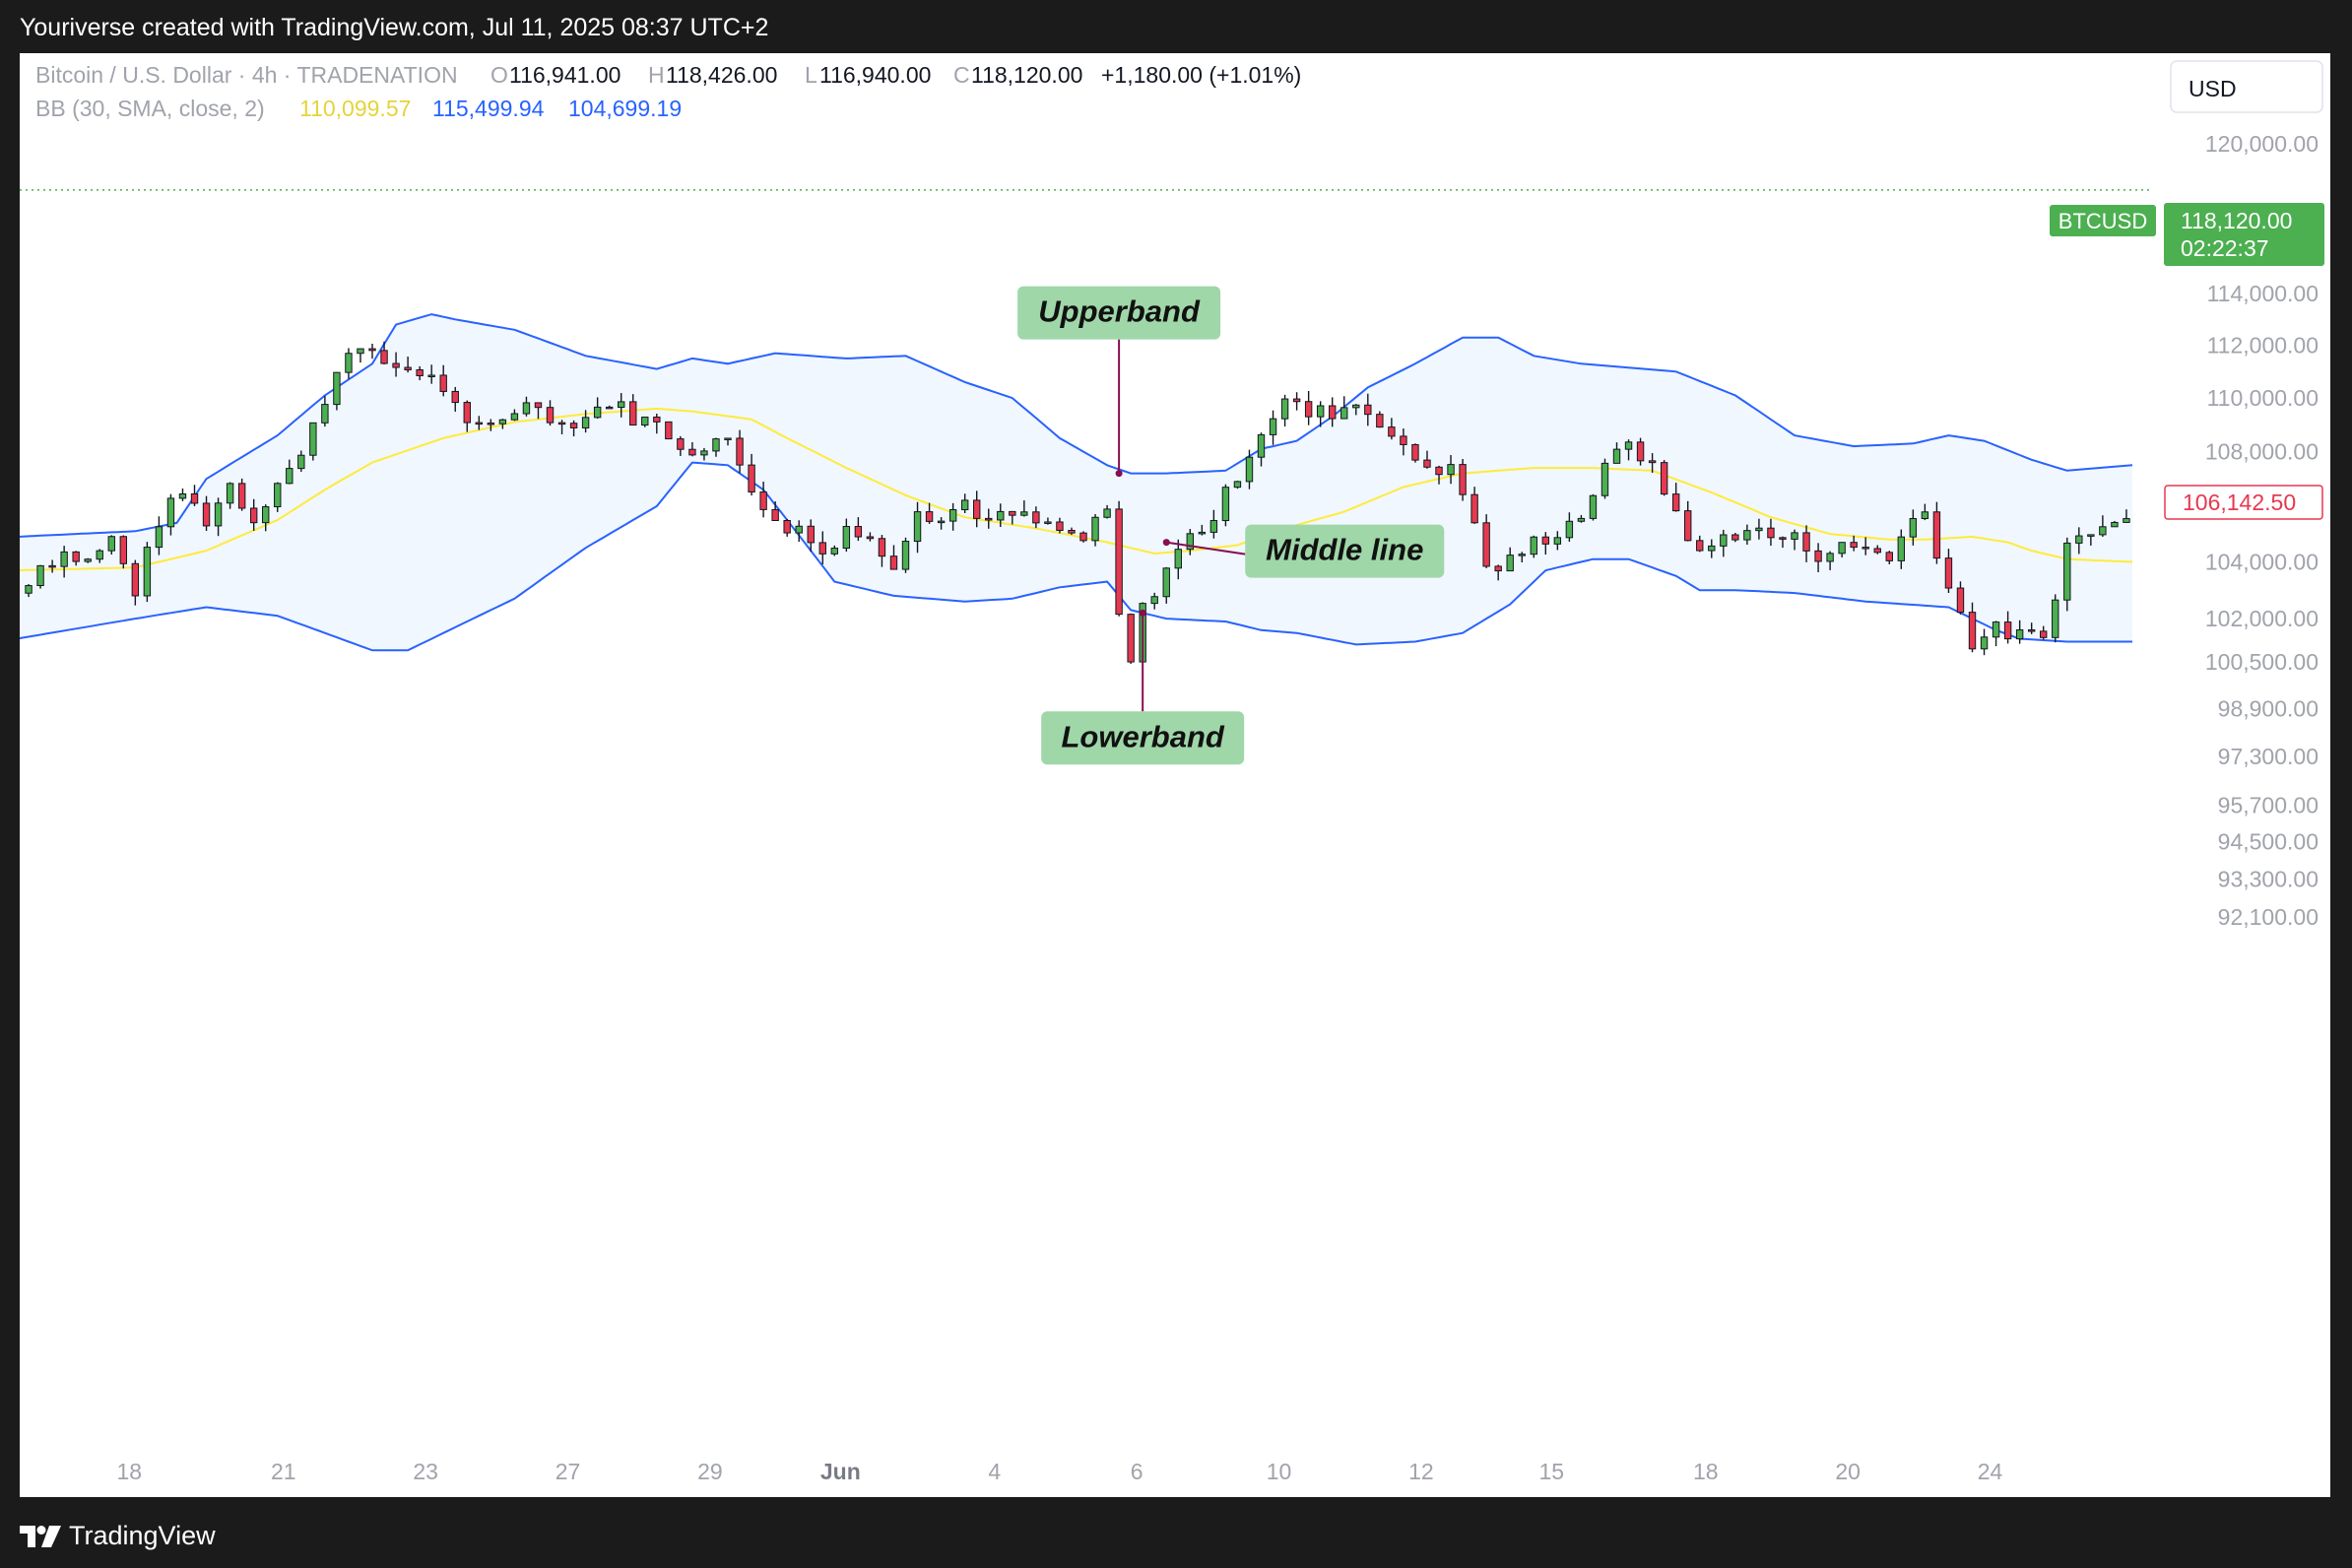  What do you see at coordinates (150, 109) in the screenshot?
I see `legend-bb-label: BB (30, SMA, close, 2)` at bounding box center [150, 109].